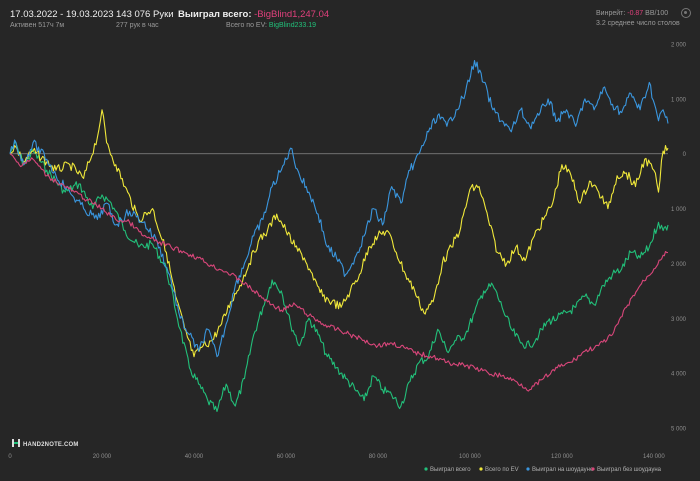  Describe the element at coordinates (685, 155) in the screenshot. I see `y-tick-label: 0` at that location.